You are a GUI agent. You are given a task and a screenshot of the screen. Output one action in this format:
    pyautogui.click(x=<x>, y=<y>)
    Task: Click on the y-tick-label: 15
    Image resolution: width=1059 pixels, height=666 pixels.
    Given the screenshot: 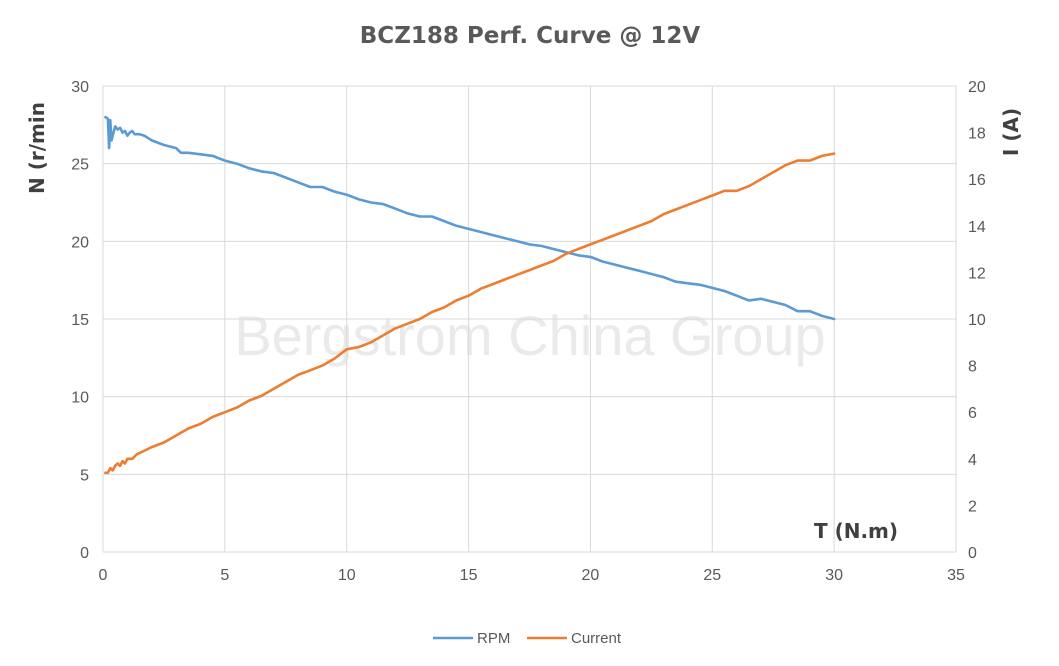 What is the action you would take?
    pyautogui.click(x=80, y=320)
    